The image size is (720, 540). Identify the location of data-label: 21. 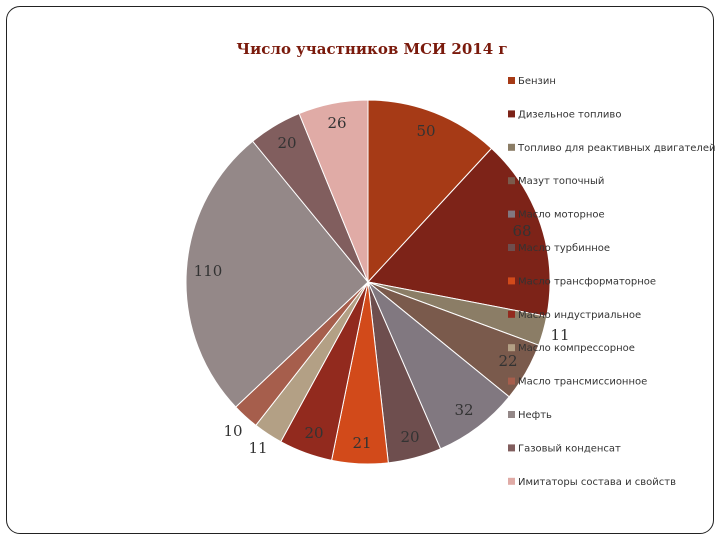
(361, 443).